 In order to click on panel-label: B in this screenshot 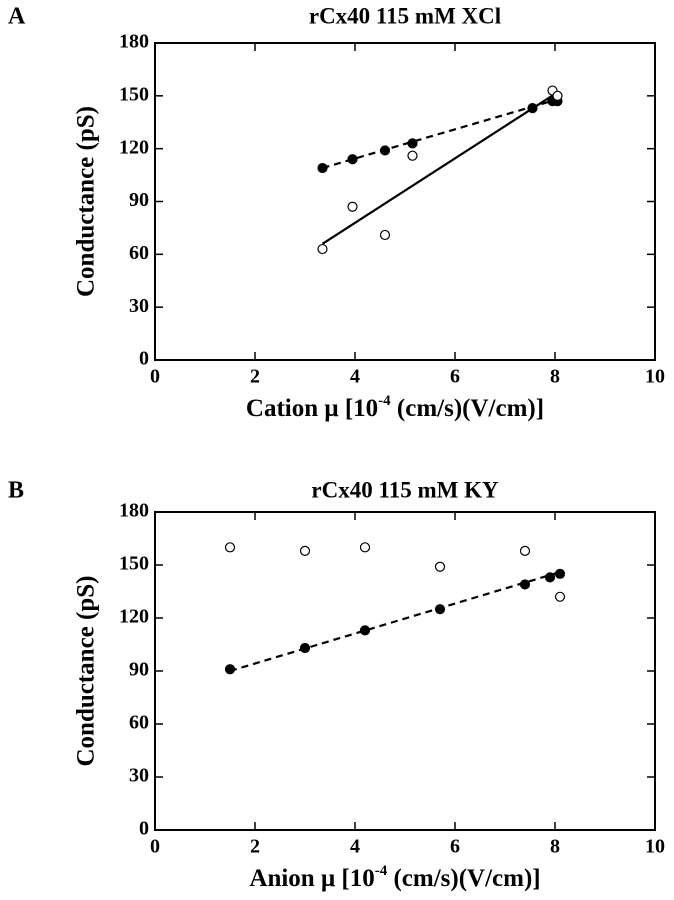, I will do `click(16, 491)`.